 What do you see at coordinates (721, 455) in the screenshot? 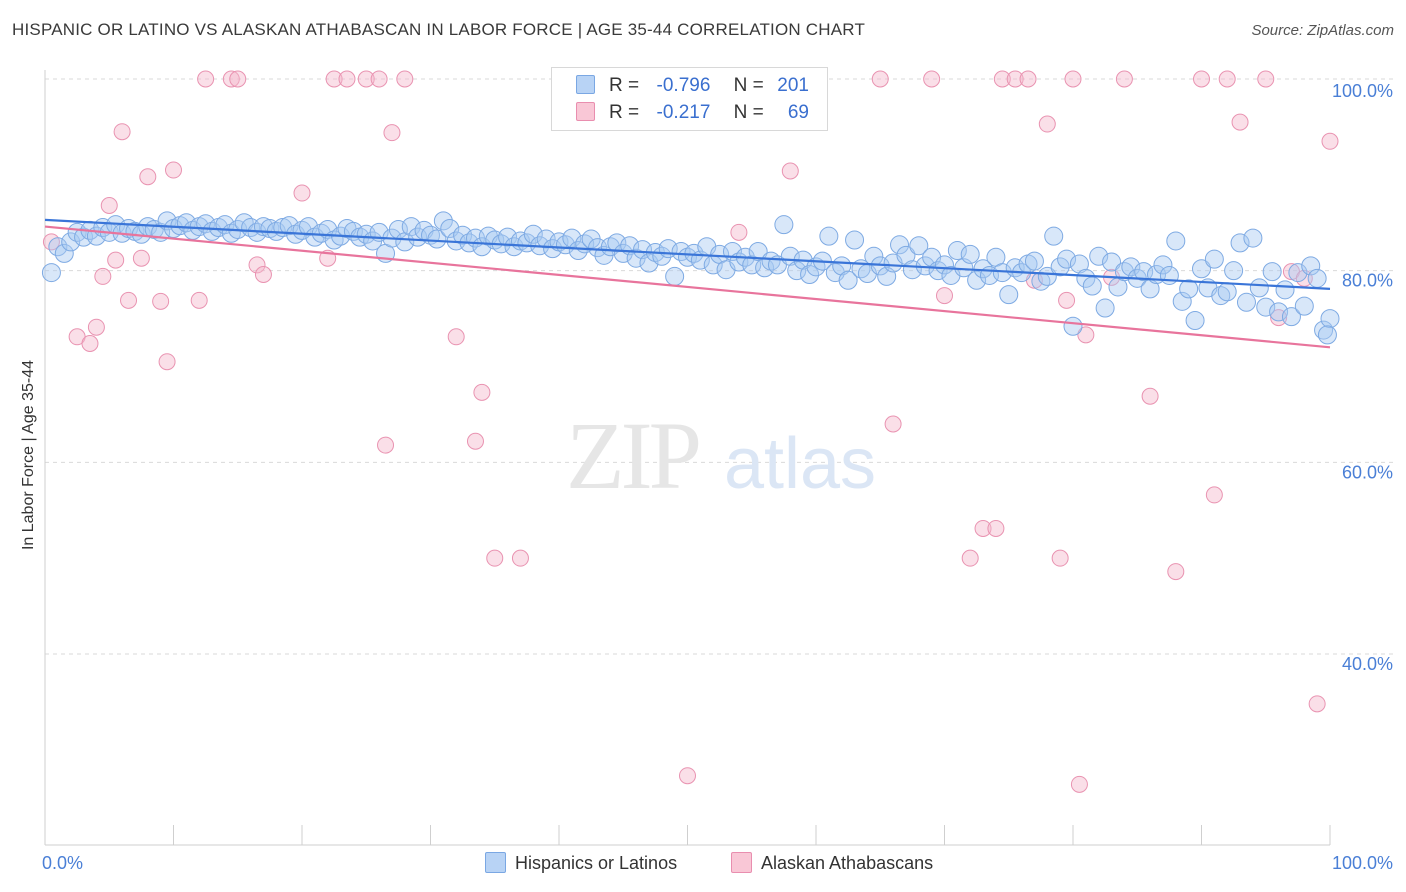
I see `watermark: ZIP atlas` at bounding box center [721, 455].